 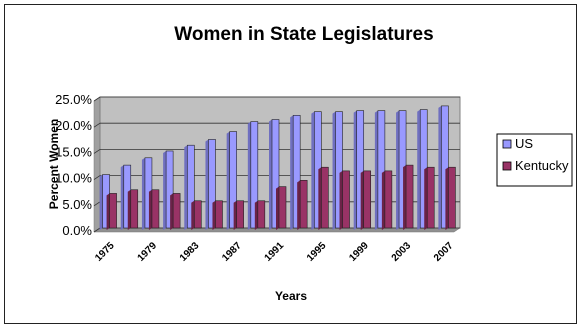 I want to click on bar-us-1987, so click(x=231, y=180).